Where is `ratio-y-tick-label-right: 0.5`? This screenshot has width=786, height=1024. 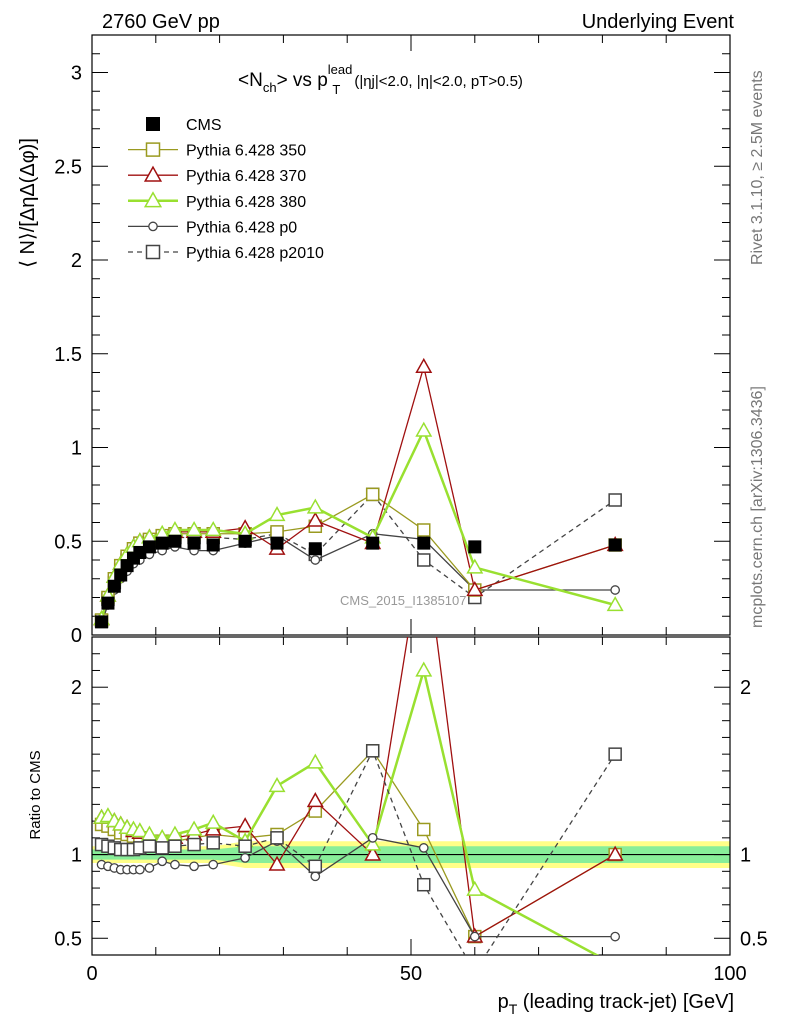 ratio-y-tick-label-right: 0.5 is located at coordinates (754, 939).